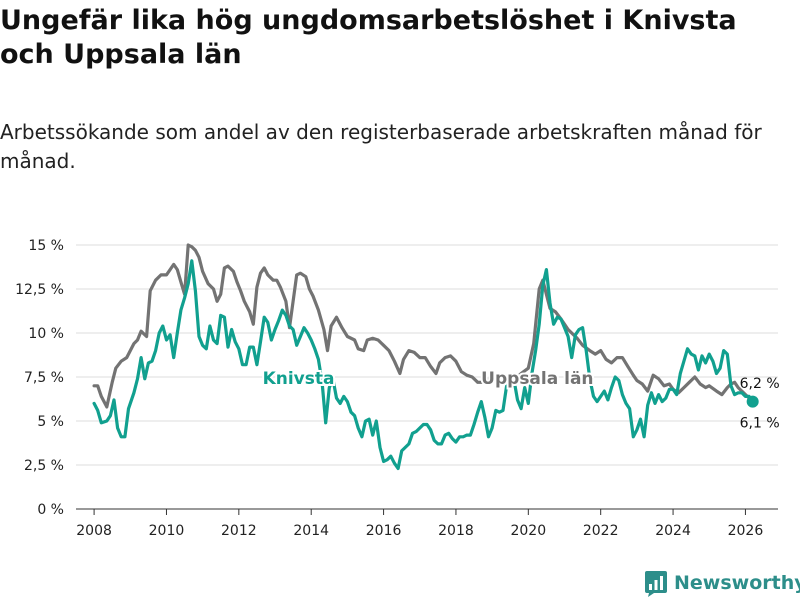 The height and width of the screenshot is (600, 800). I want to click on newsworthy-logo: Newsworthy, so click(722, 583).